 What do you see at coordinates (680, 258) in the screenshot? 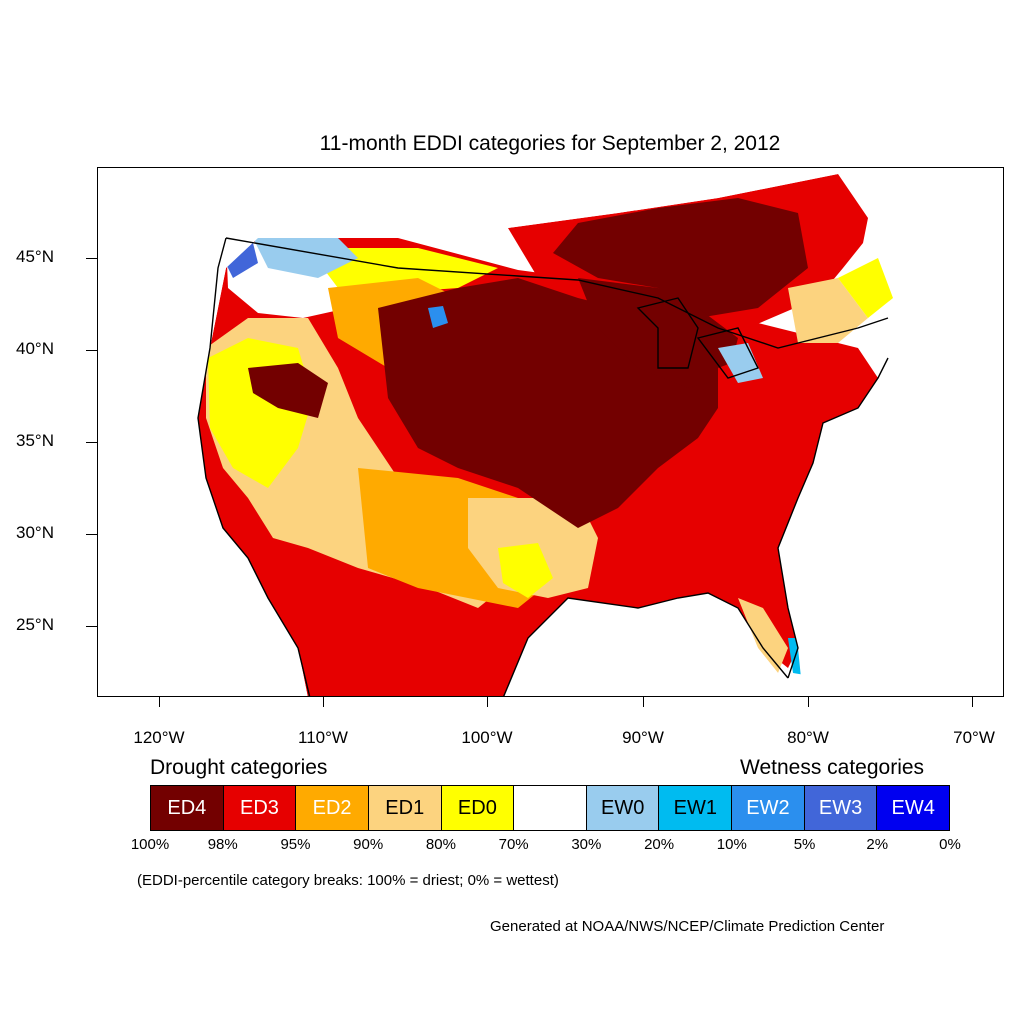
I see `canada-ed4` at bounding box center [680, 258].